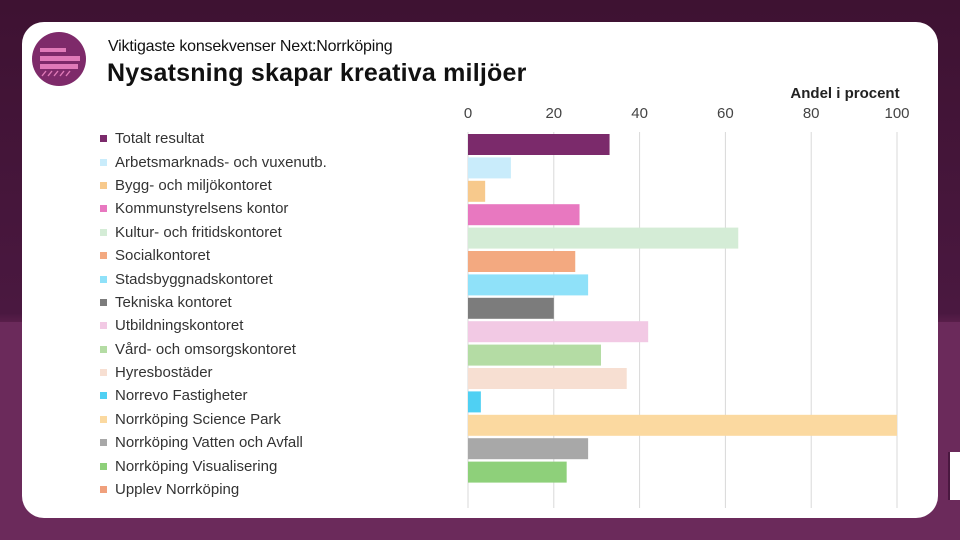 This screenshot has width=960, height=540. Describe the element at coordinates (209, 443) in the screenshot. I see `legend-label: Norrköping Vatten och Avfall` at that location.